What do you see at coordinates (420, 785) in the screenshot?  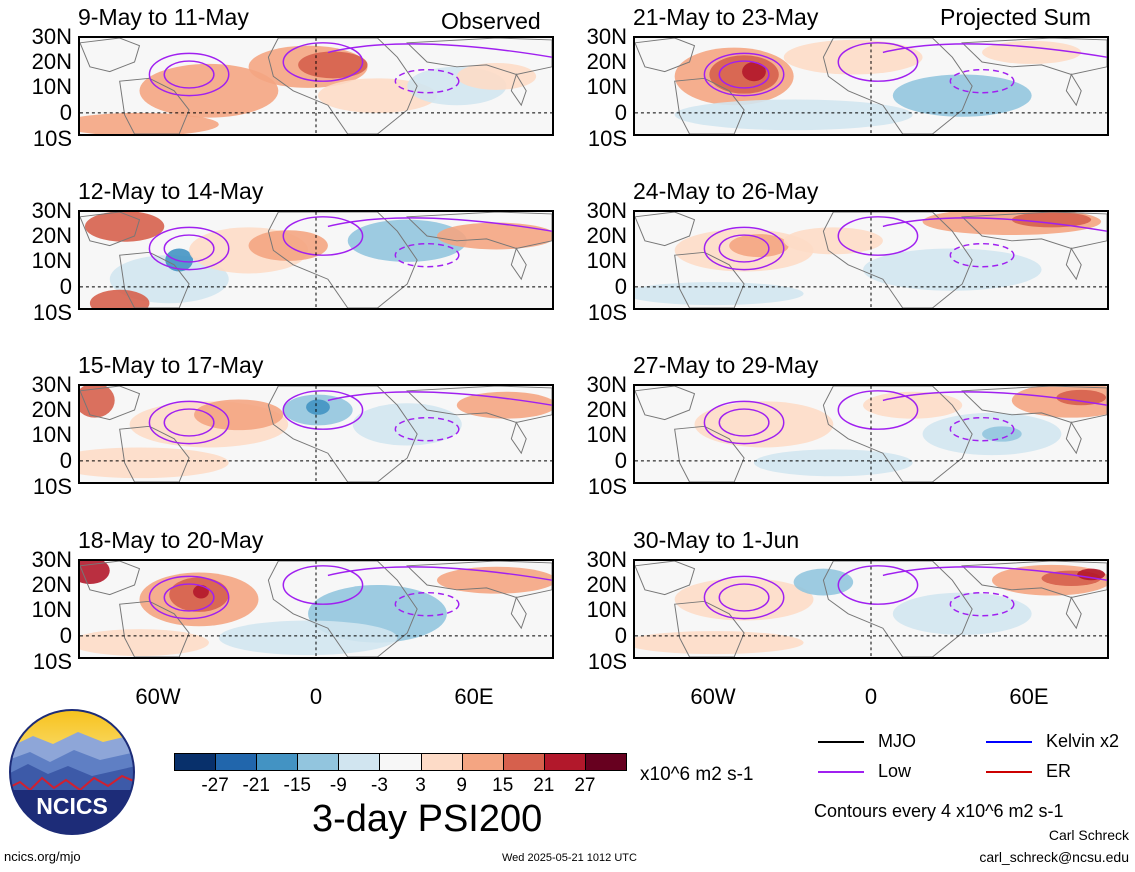 I see `colorbar-tick-label: 3` at bounding box center [420, 785].